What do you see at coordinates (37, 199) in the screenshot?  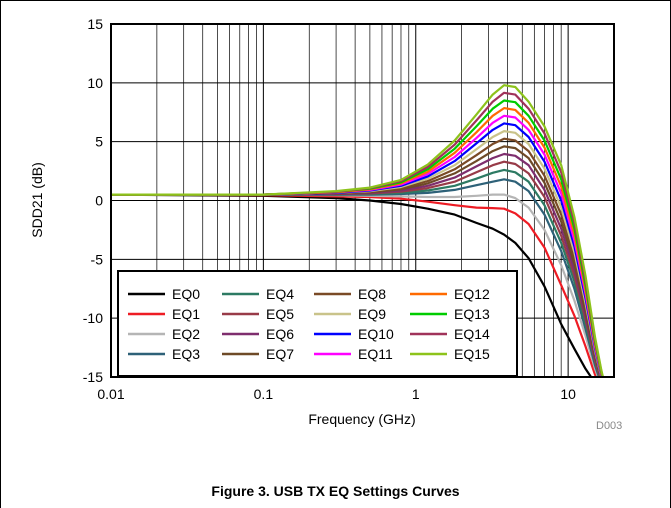 I see `y-axis-title: SDD21 (dB)` at bounding box center [37, 199].